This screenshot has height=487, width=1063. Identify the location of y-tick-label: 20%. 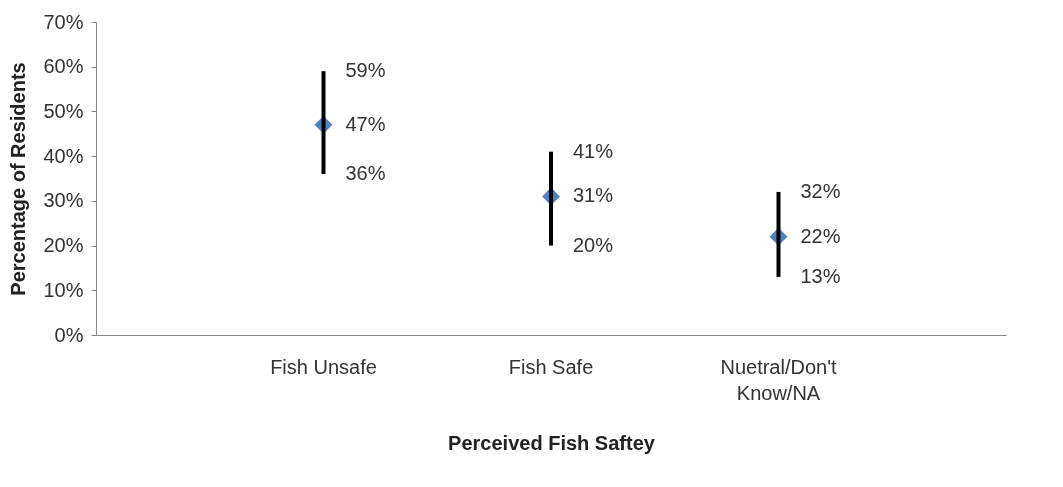
(63, 245).